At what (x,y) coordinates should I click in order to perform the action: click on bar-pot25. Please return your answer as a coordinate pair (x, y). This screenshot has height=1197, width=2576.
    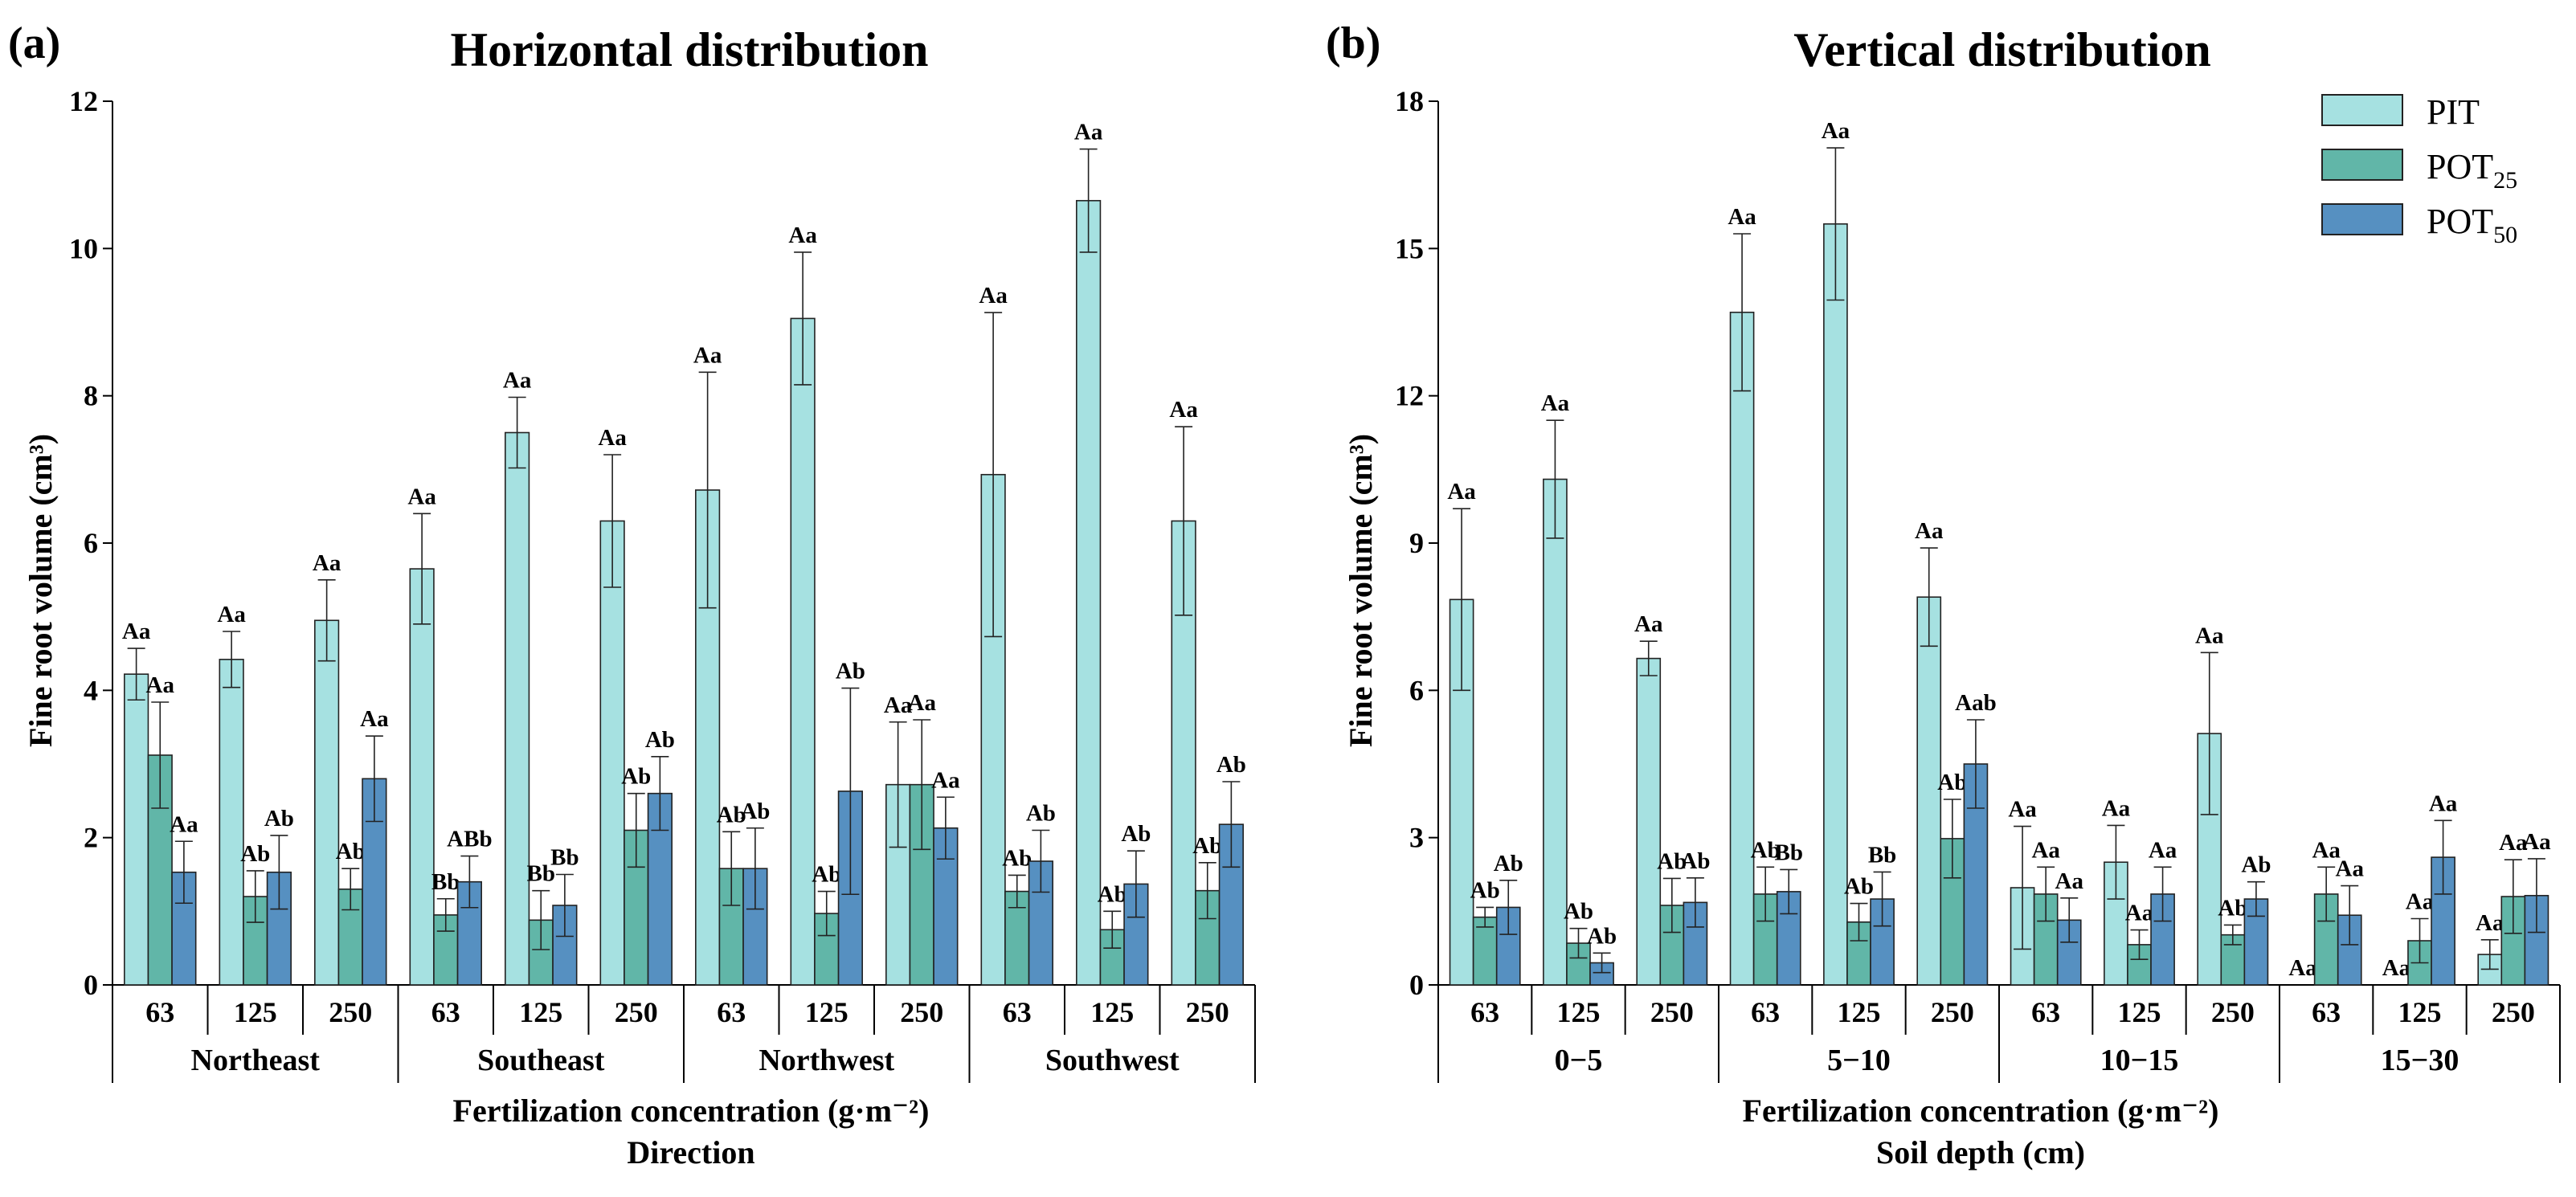
    Looking at the image, I should click on (1112, 957).